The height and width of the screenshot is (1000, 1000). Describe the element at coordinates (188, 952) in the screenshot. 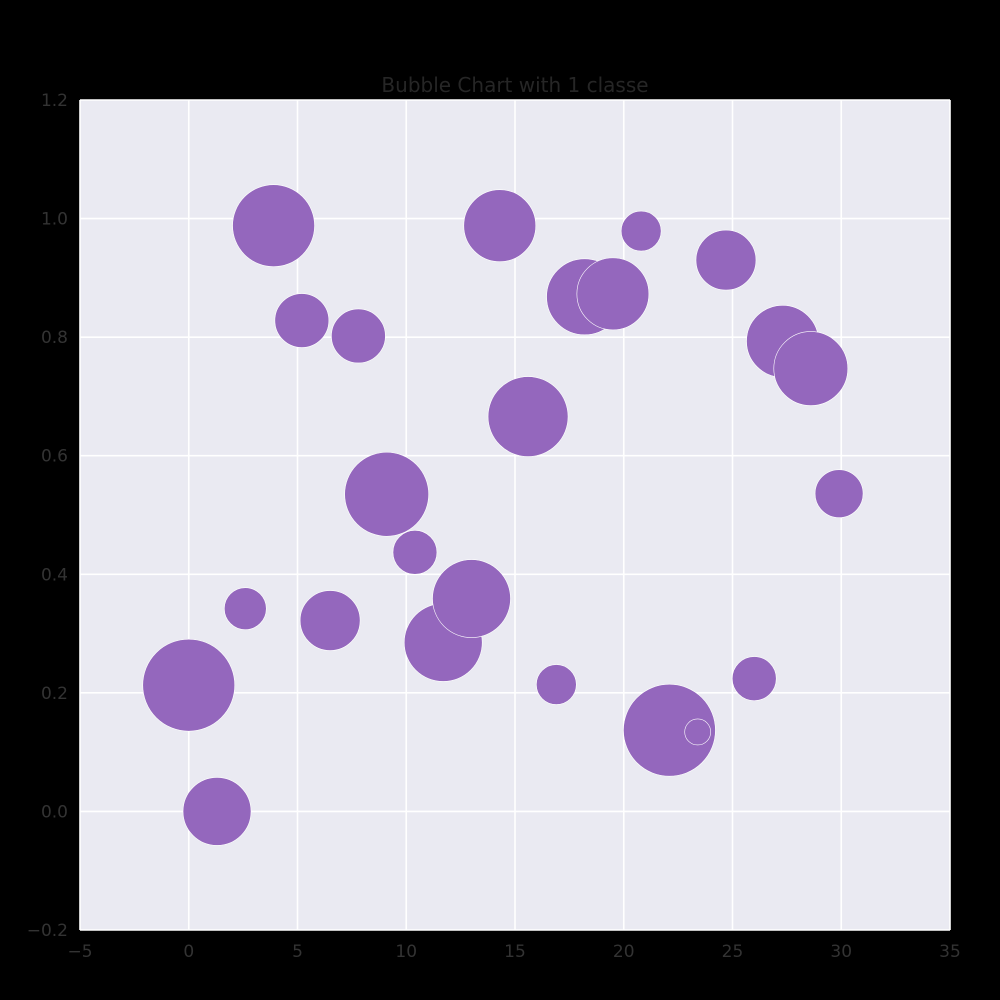

I see `x-tick-label: 0` at that location.